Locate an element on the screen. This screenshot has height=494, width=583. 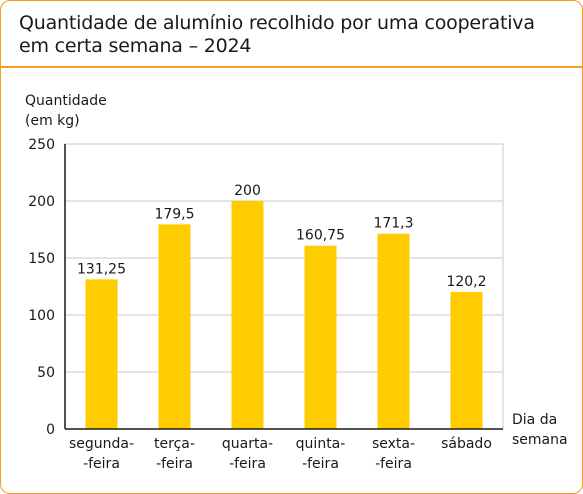
x-tick-label: sexta- is located at coordinates (393, 444).